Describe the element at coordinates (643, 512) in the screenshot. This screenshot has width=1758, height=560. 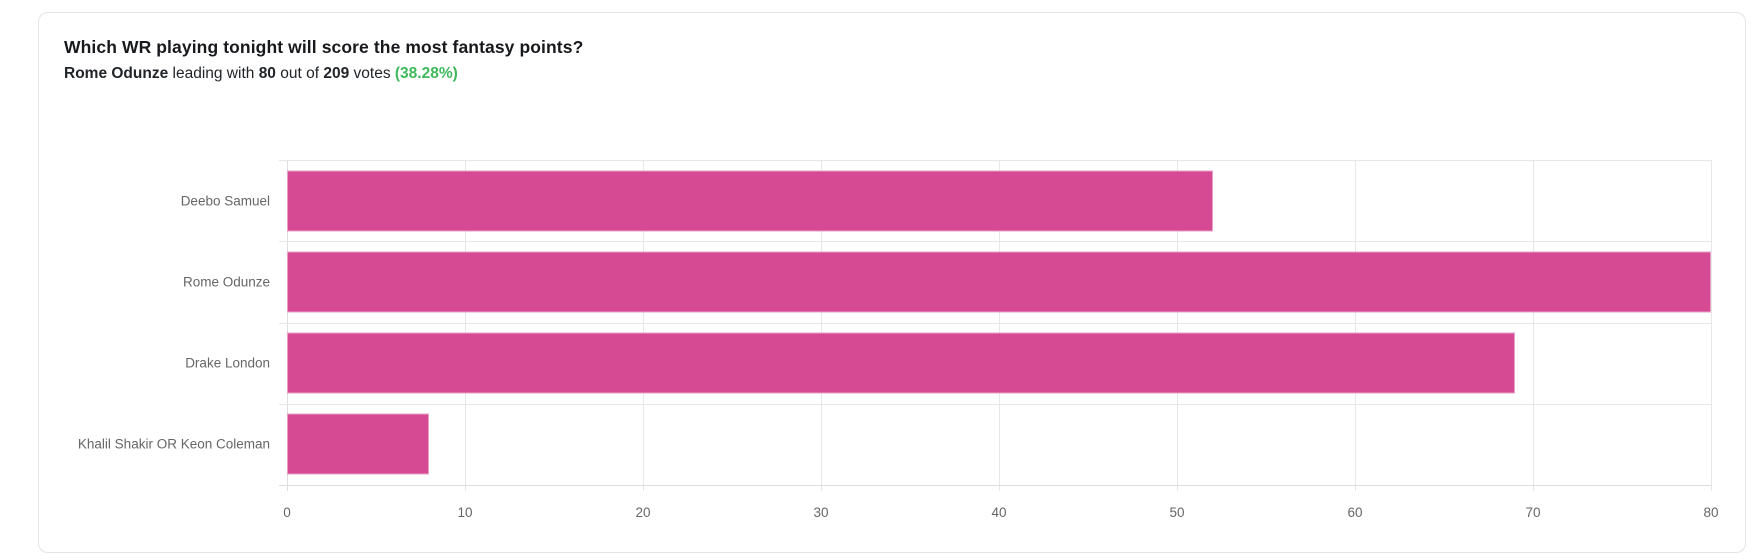
I see `x-axis-tick-label: 20` at that location.